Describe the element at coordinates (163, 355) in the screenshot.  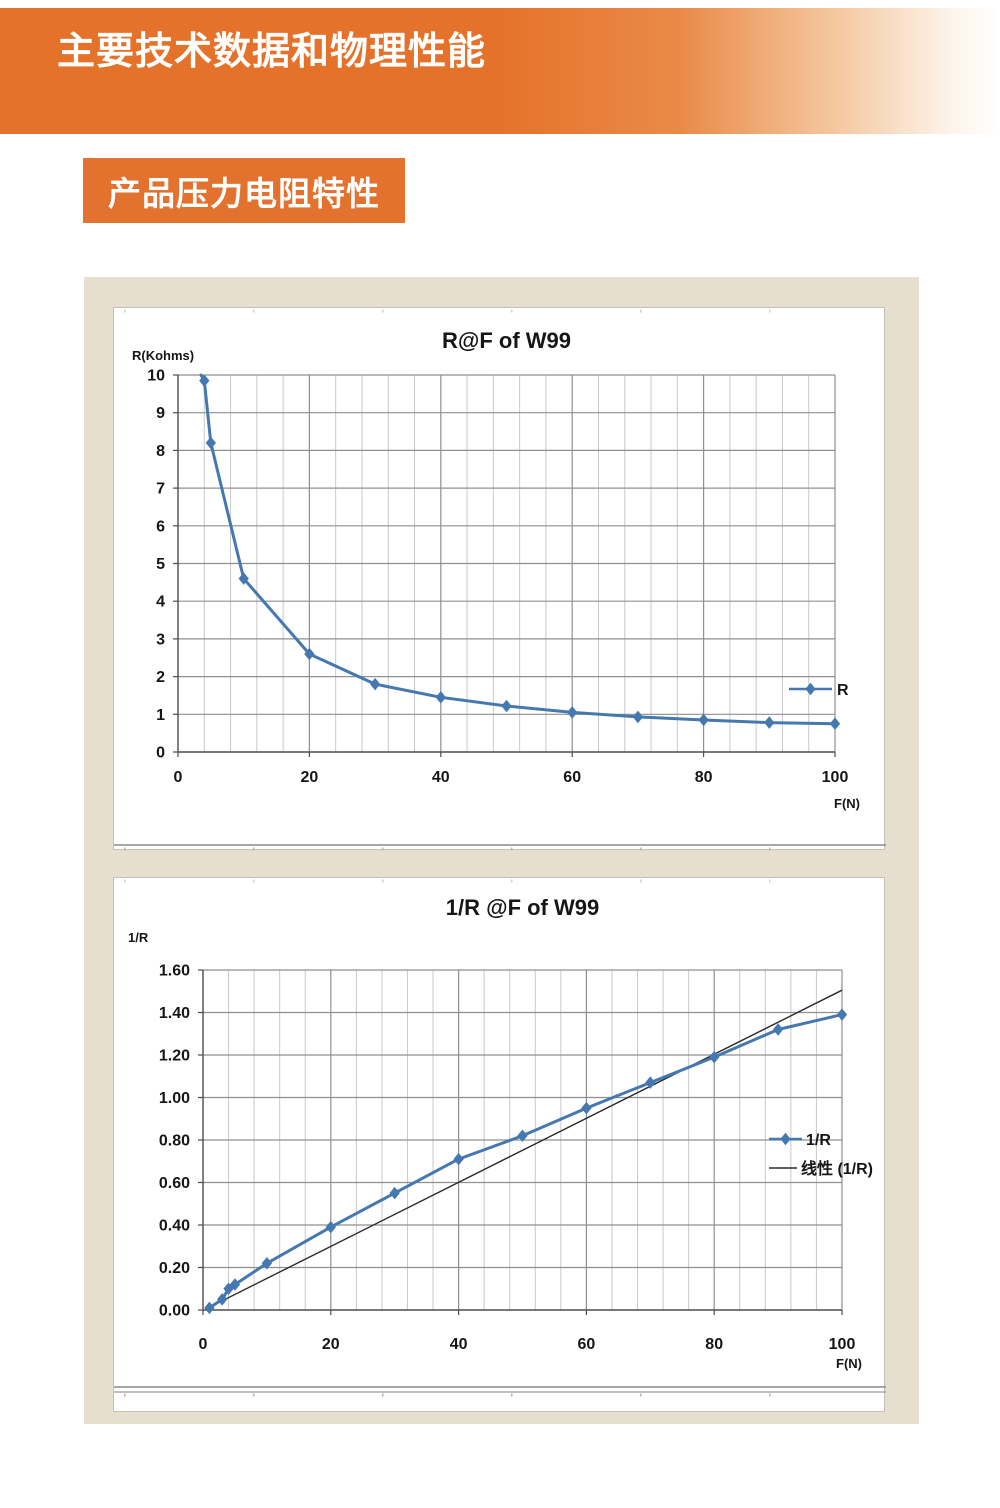
I see `y-axis-label: R(Kohms)` at that location.